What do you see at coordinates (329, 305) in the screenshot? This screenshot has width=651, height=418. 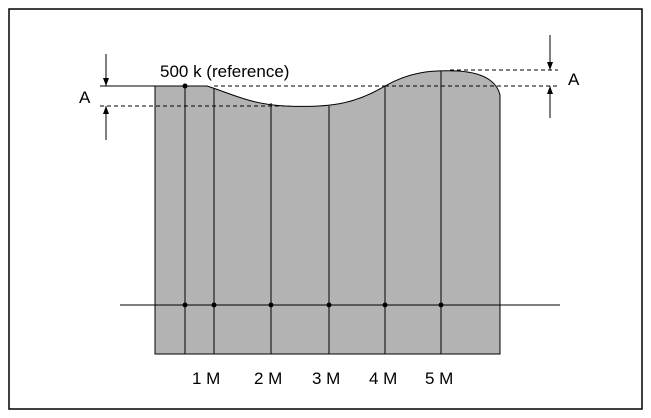 I see `baseline-dot-3m` at bounding box center [329, 305].